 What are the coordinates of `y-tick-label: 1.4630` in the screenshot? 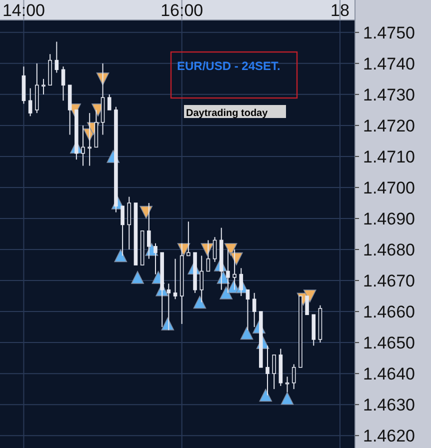 It's located at (389, 405).